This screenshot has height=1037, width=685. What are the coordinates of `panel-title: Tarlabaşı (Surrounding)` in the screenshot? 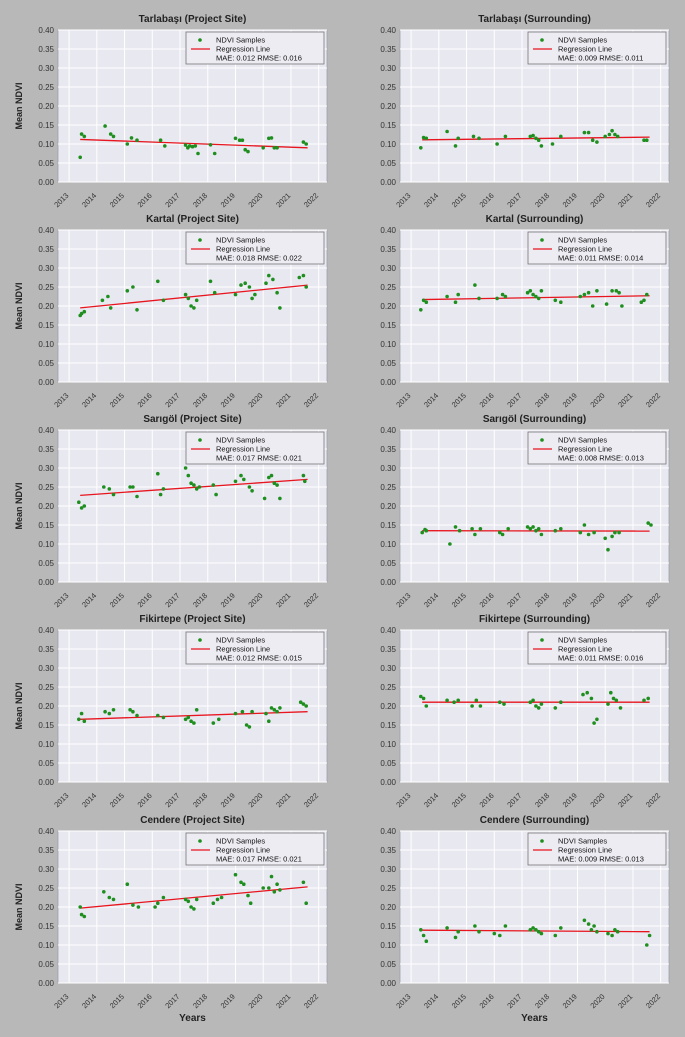 It's located at (534, 19).